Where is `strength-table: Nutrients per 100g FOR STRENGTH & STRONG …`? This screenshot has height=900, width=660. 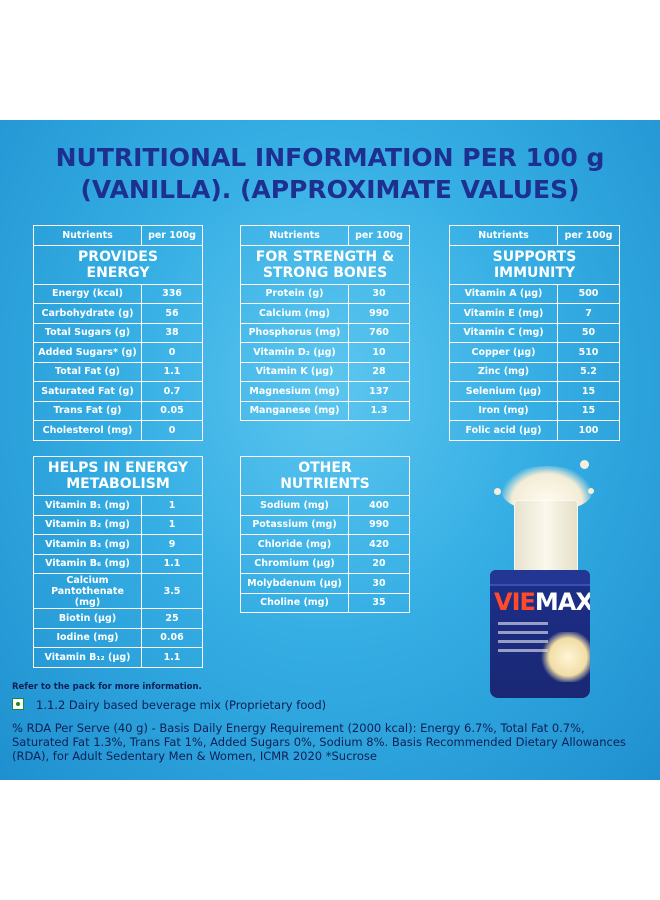
strength-table: Nutrients per 100g FOR STRENGTH & STRONG … is located at coordinates (325, 323).